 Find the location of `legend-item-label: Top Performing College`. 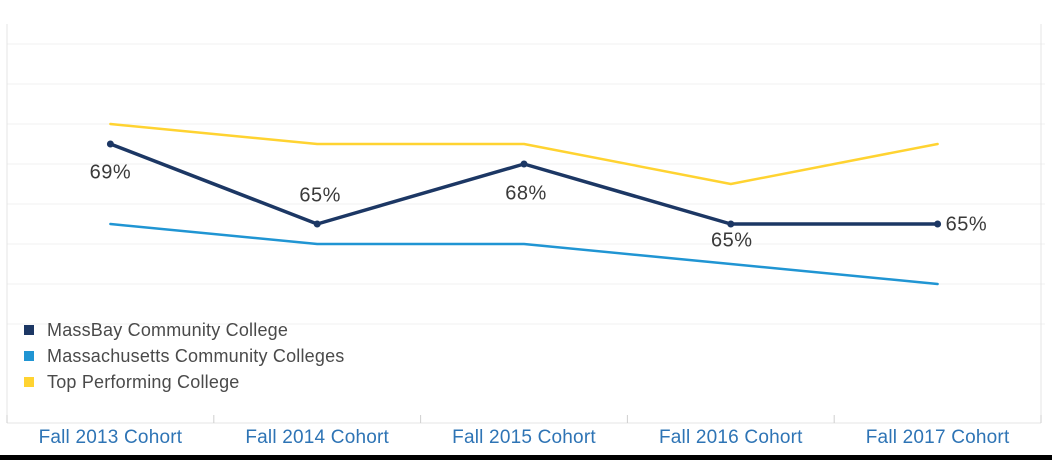

legend-item-label: Top Performing College is located at coordinates (143, 381).